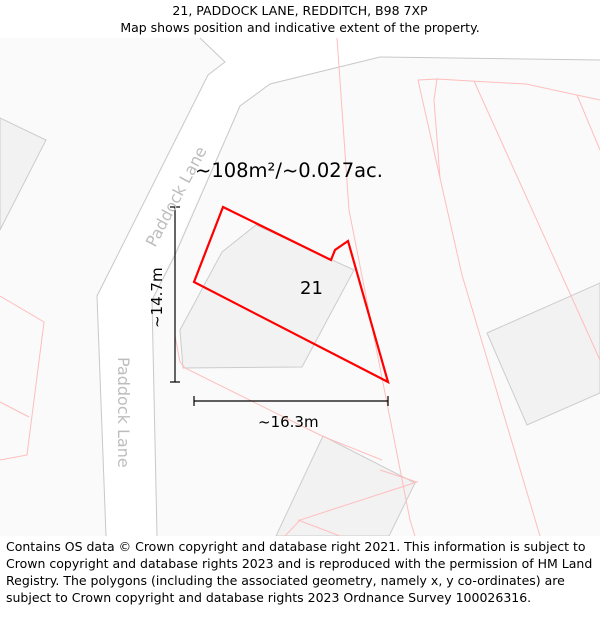  Describe the element at coordinates (288, 422) in the screenshot. I see `width-measure-label: ~16.3m` at that location.